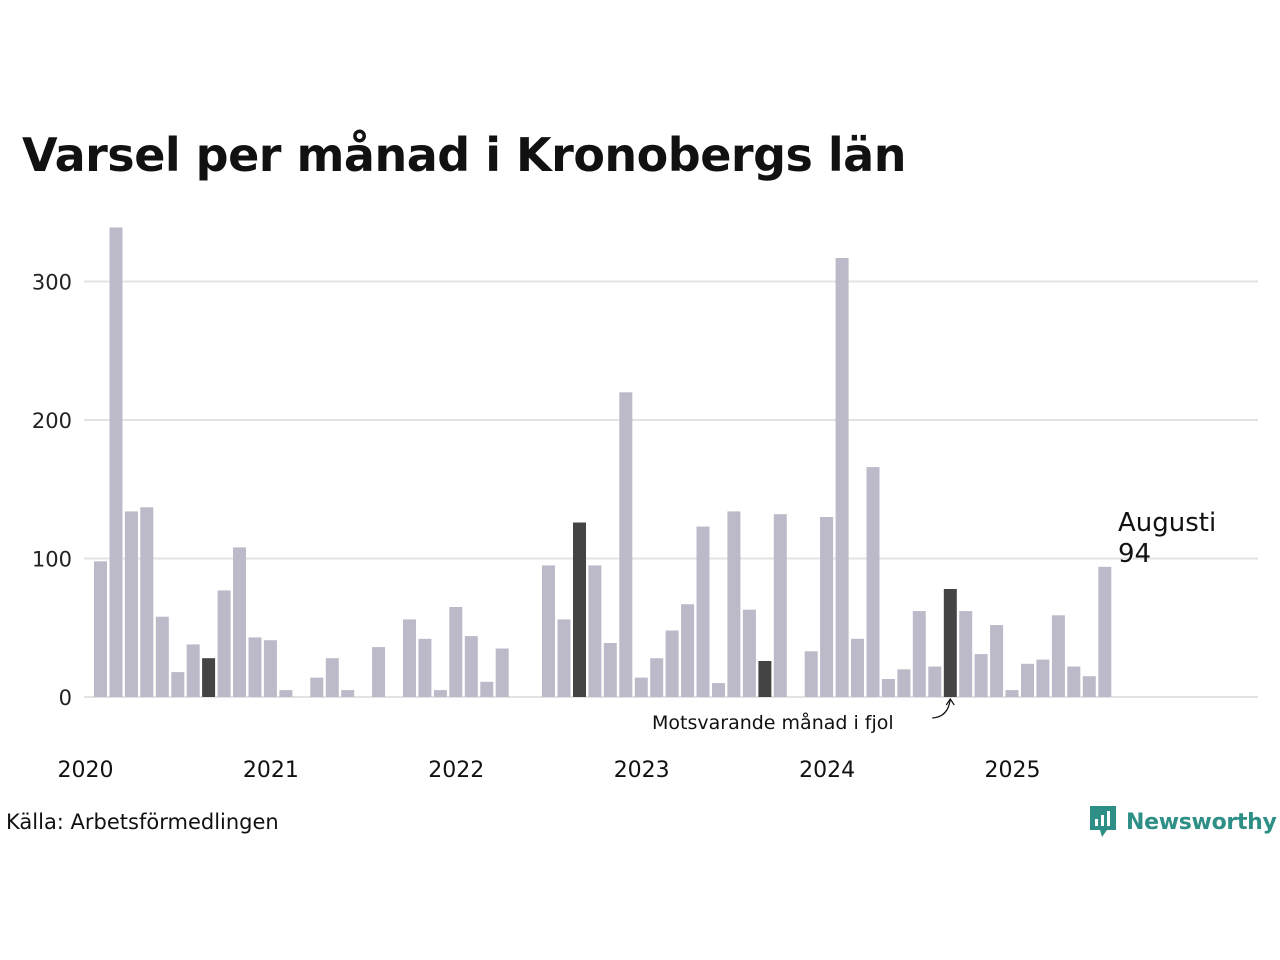 This screenshot has height=960, width=1280. I want to click on current-month-label: Augusti, so click(1167, 523).